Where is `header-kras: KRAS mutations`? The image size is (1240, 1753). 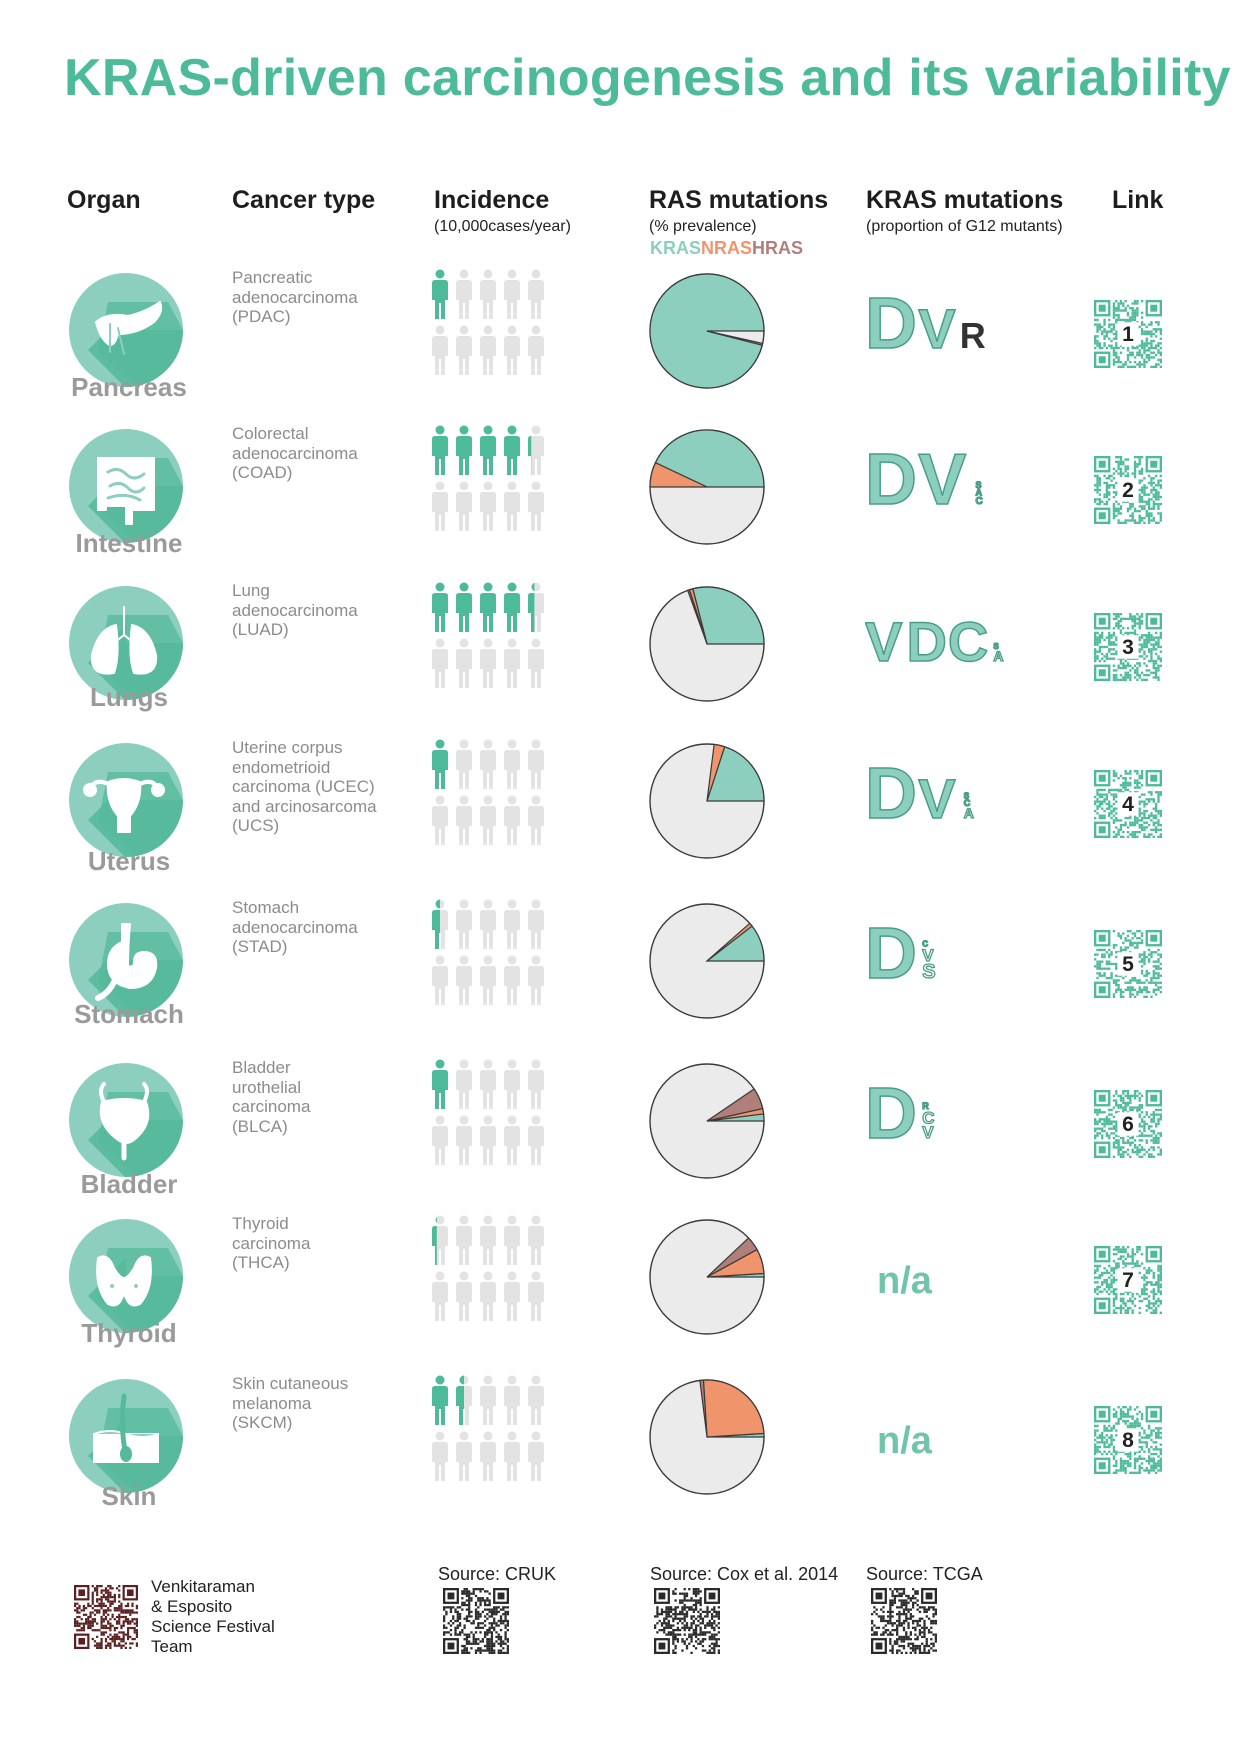 header-kras: KRAS mutations is located at coordinates (965, 200).